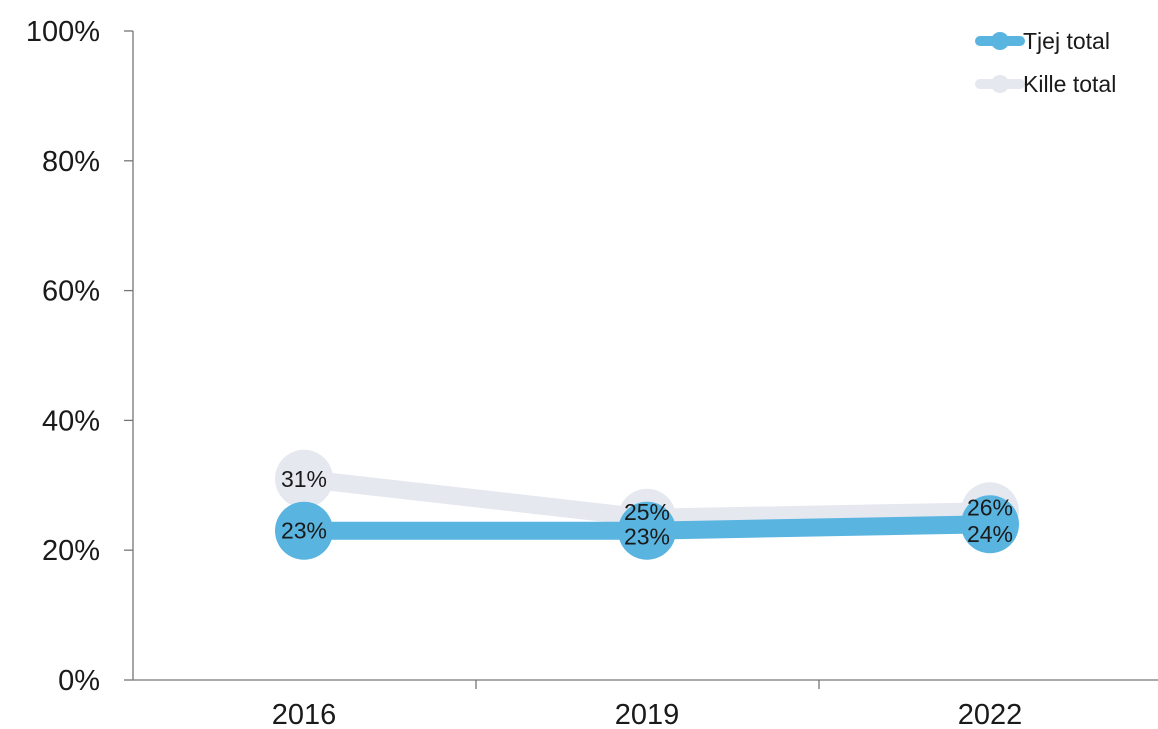 The image size is (1158, 729). I want to click on legend: Tjej total Kille total, so click(1045, 62).